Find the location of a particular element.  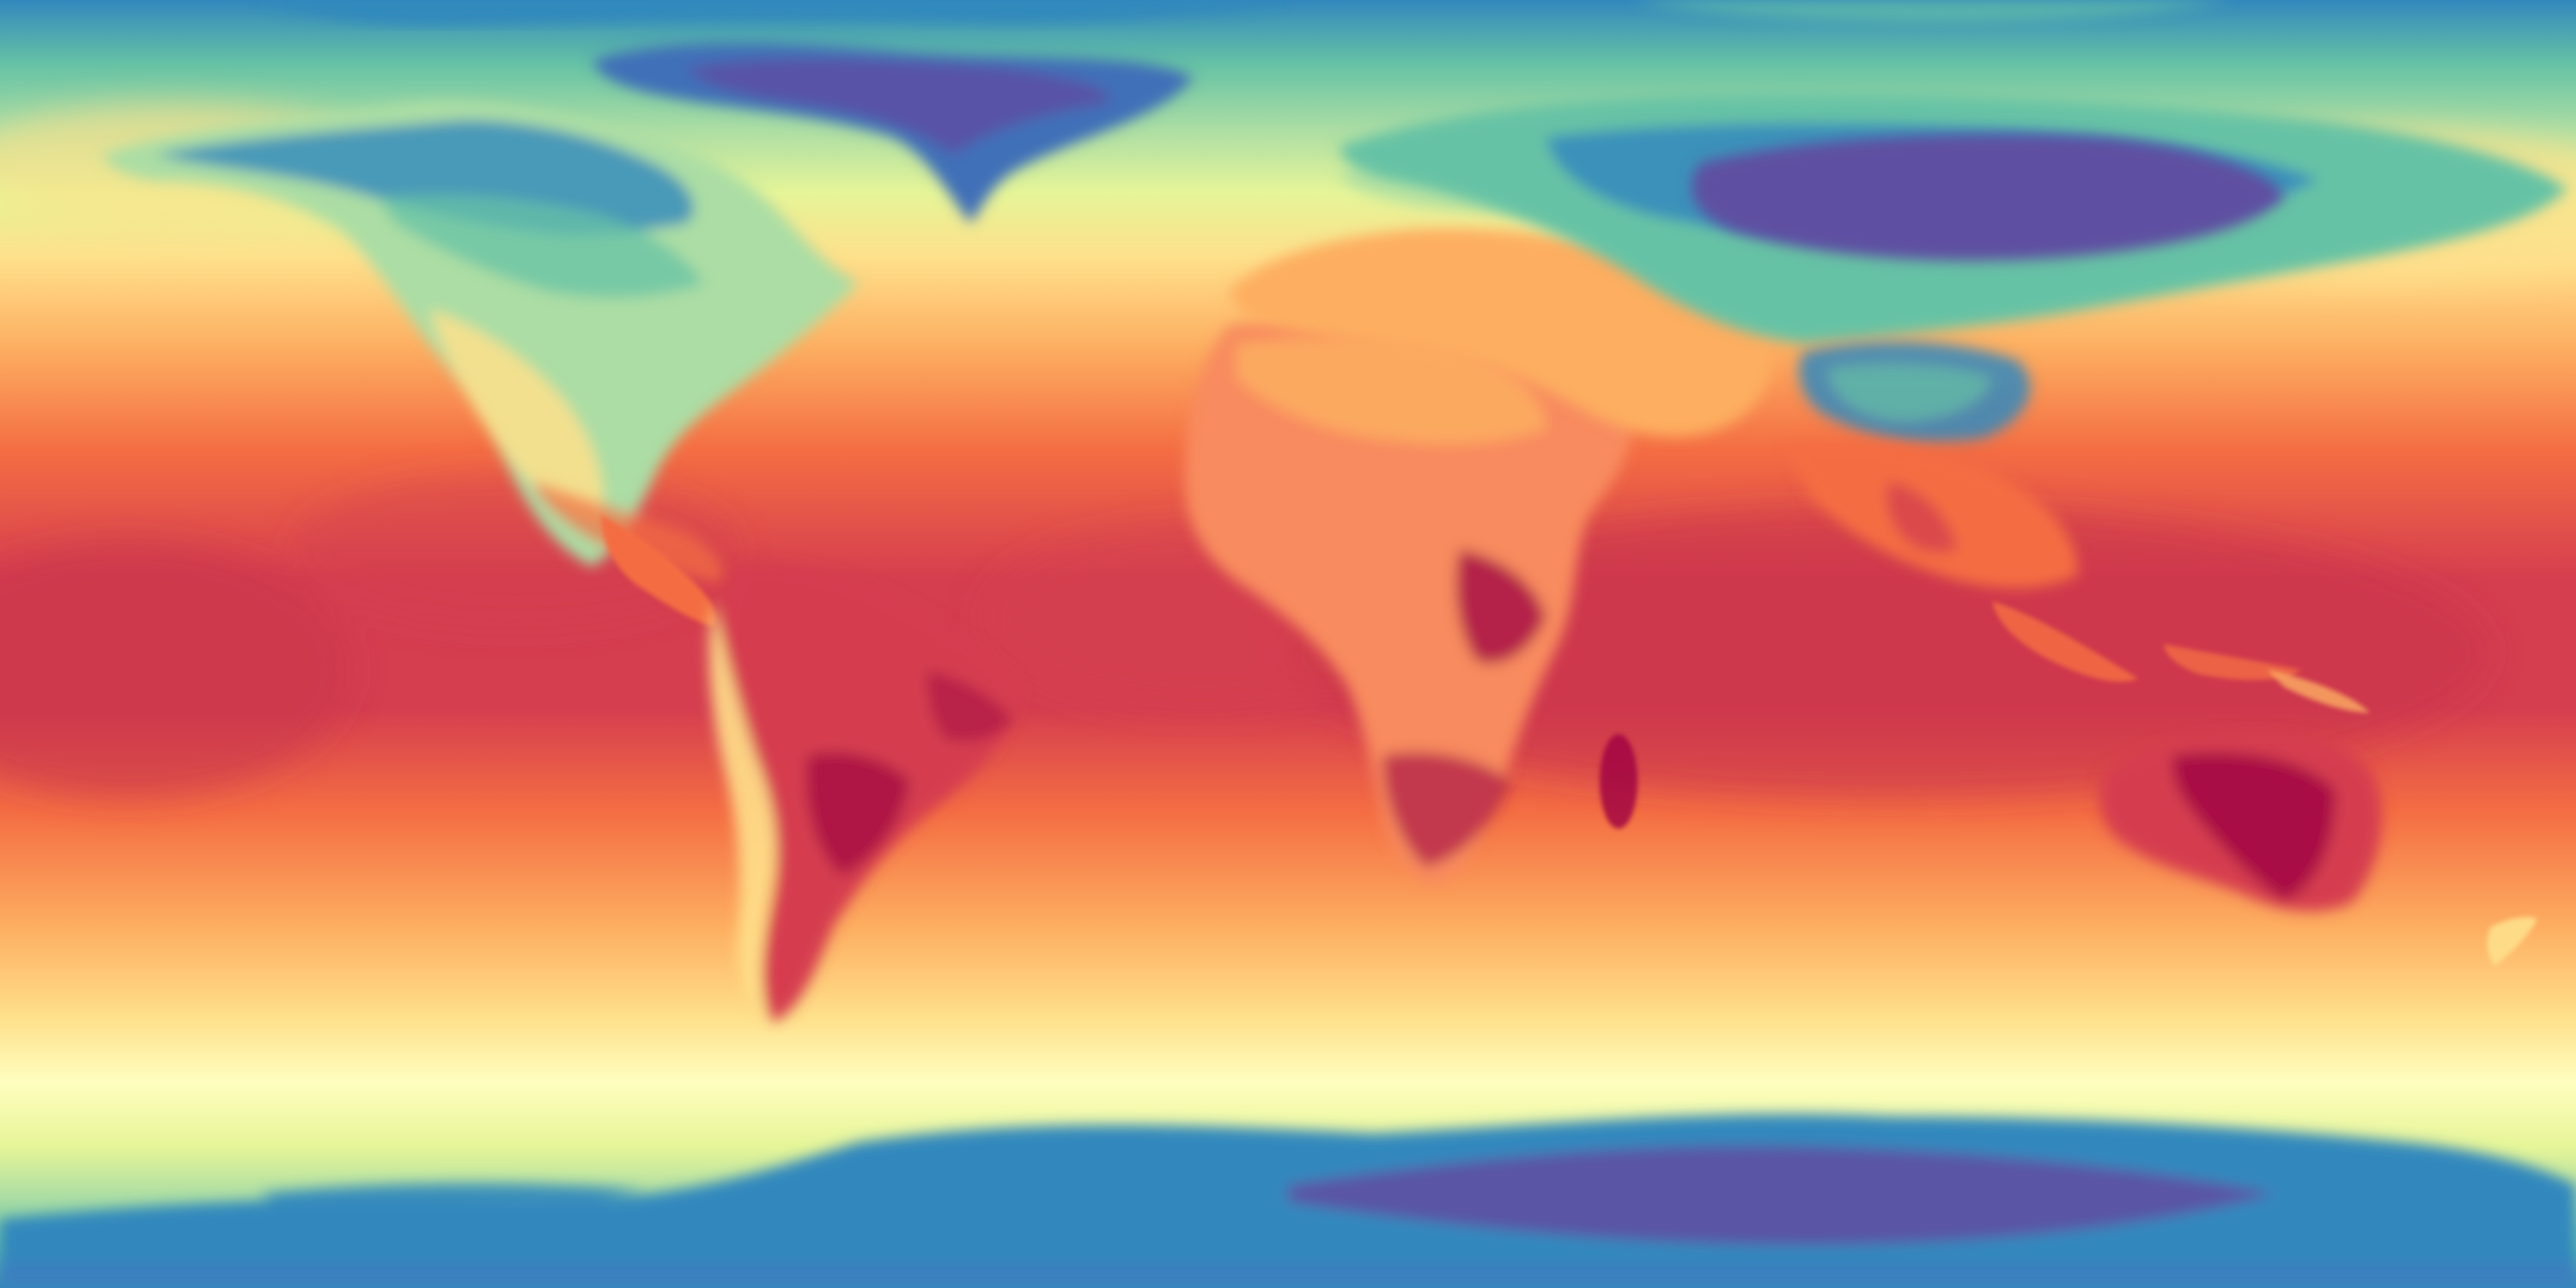

central-america-land is located at coordinates (658, 571).